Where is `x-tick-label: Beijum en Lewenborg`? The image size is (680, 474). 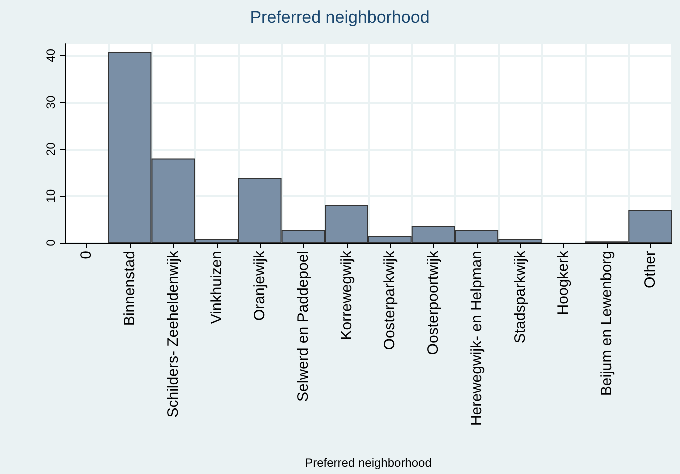 x-tick-label: Beijum en Lewenborg is located at coordinates (607, 323).